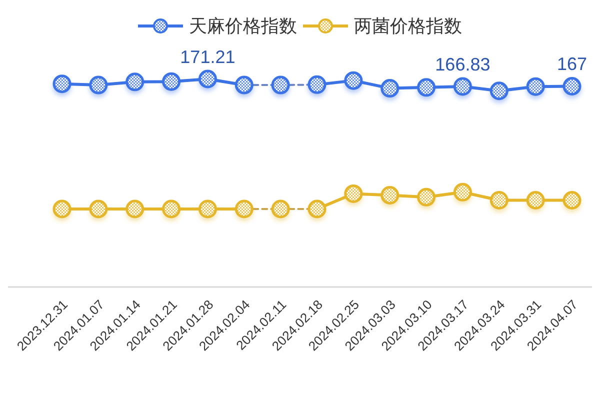 This screenshot has width=600, height=400. Describe the element at coordinates (572, 64) in the screenshot. I see `data-label: 167` at that location.